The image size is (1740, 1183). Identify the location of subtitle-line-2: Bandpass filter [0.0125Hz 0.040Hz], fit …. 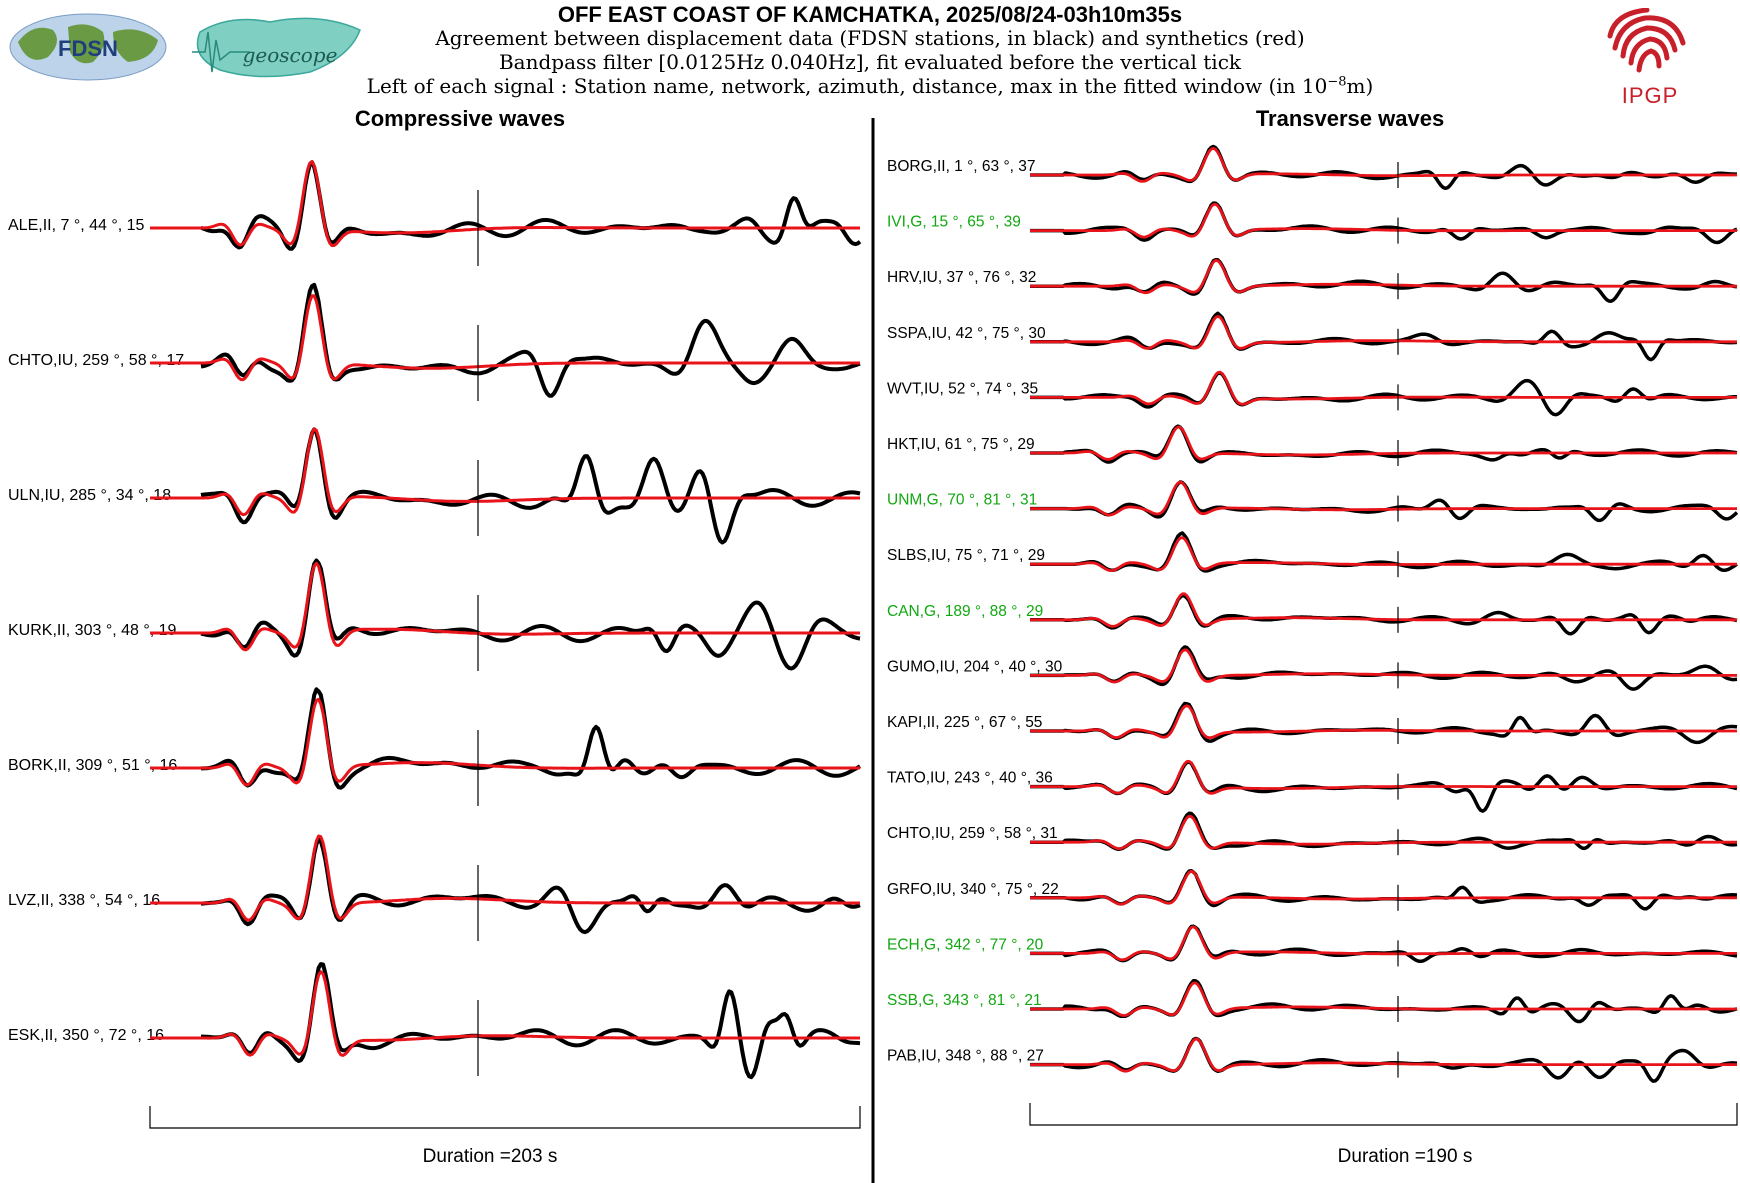
(870, 62).